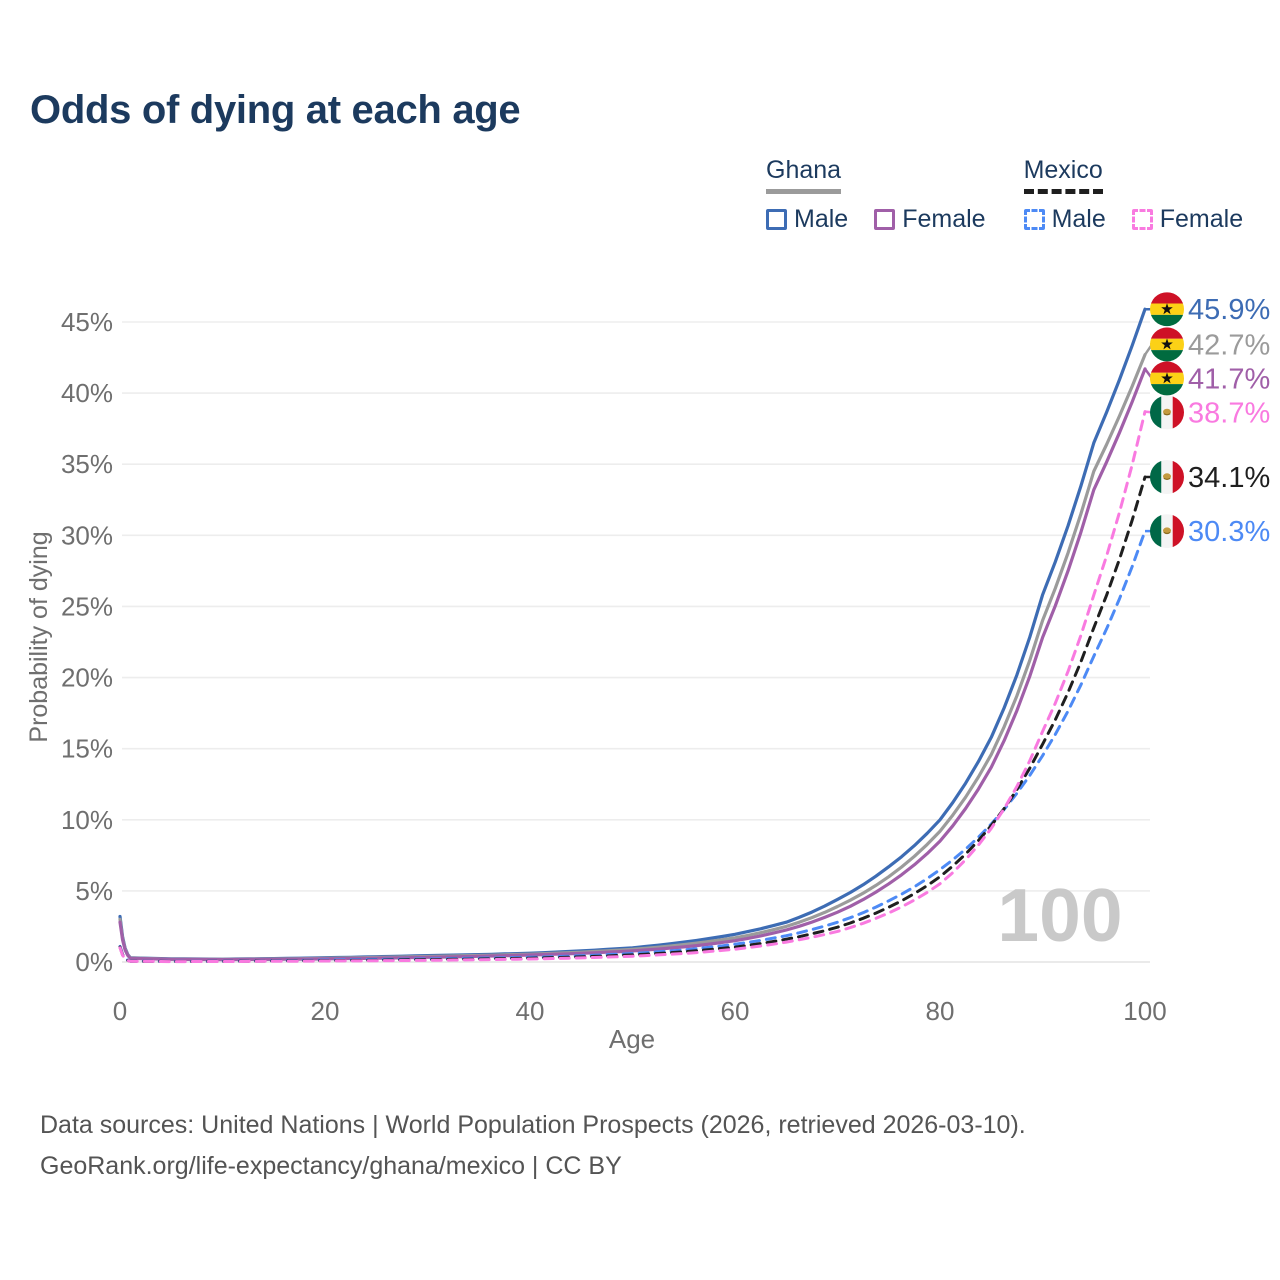  I want to click on end-label-layer: 45.9%42.7%41.7%38.7% 34.1% 30.3%, so click(1206, 420).